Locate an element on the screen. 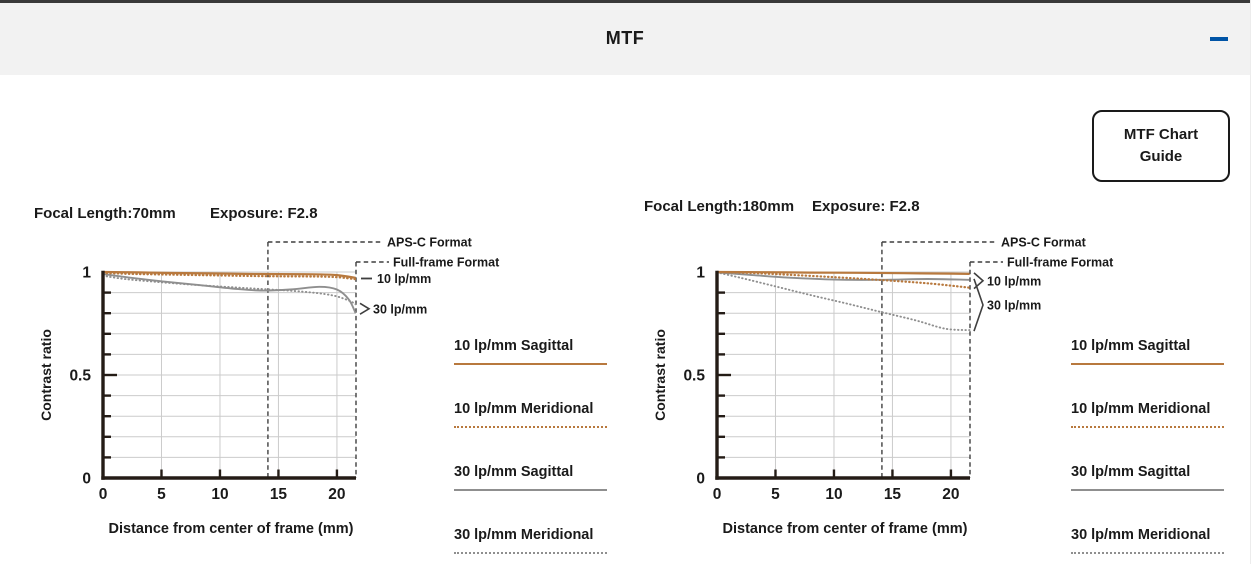 The width and height of the screenshot is (1258, 564). minus-icon is located at coordinates (1219, 39).